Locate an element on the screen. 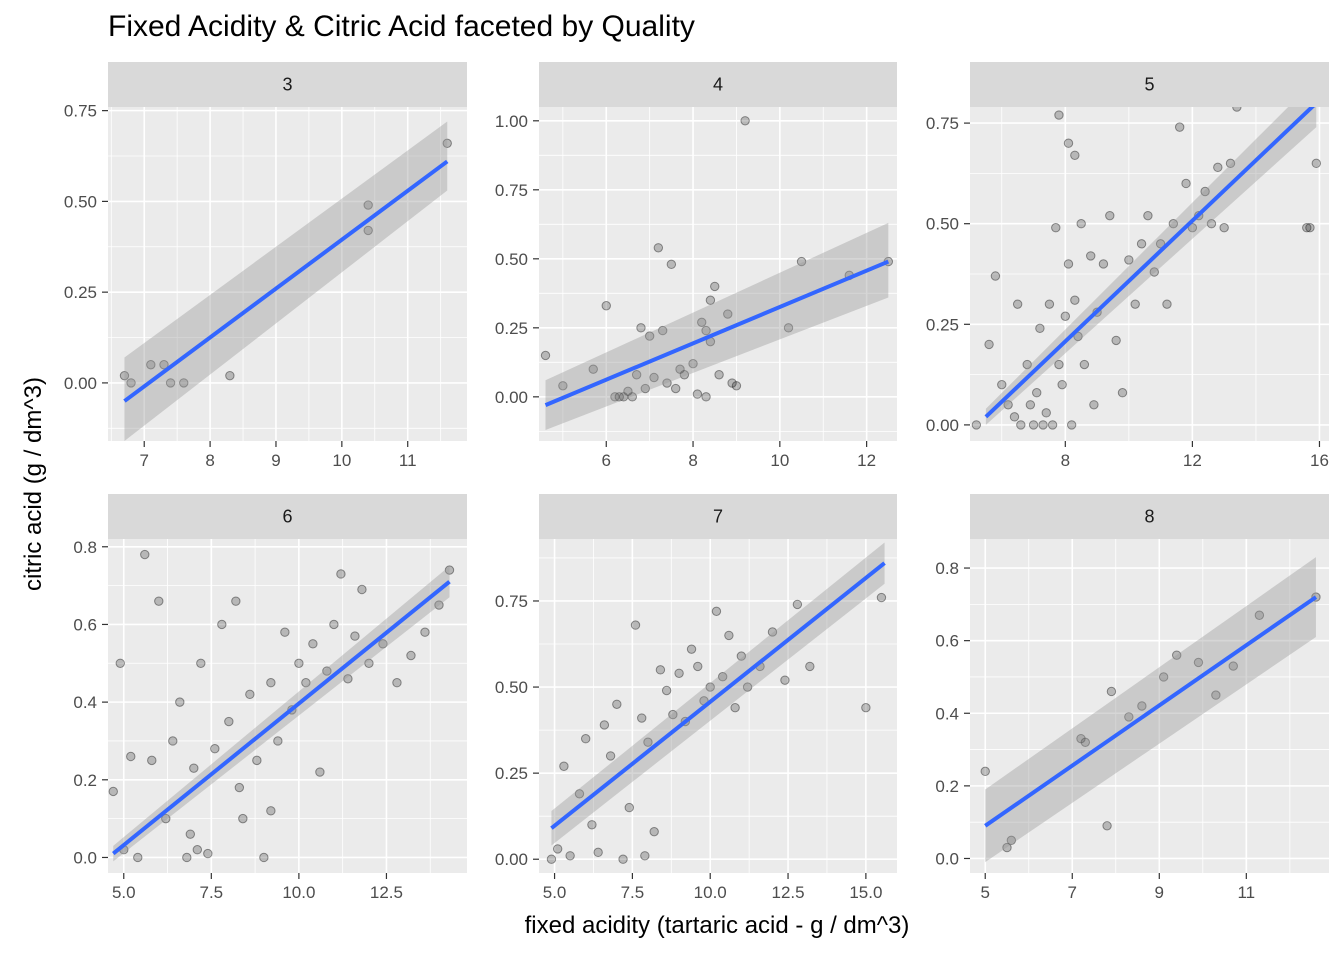 This screenshot has width=1344, height=960. x-tick-label: 12 is located at coordinates (866, 460).